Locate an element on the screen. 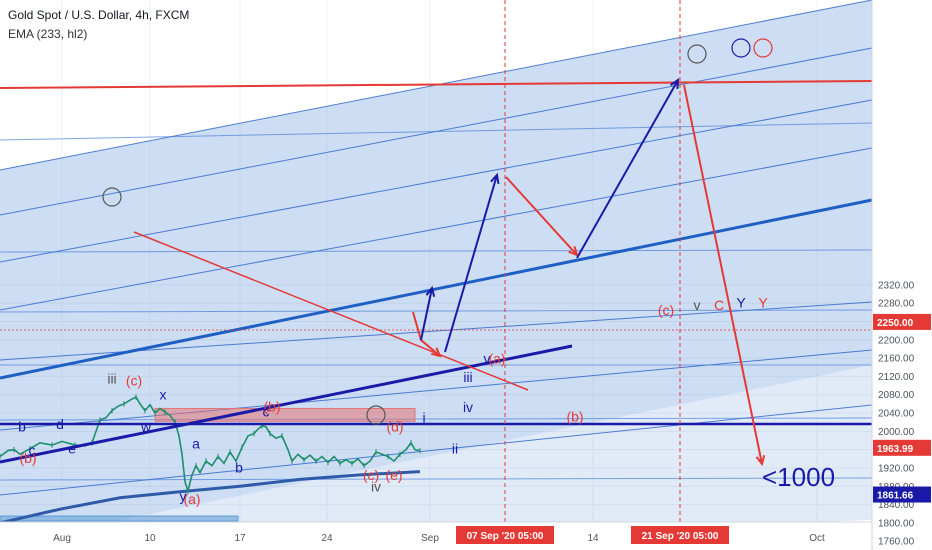 The height and width of the screenshot is (550, 932). wave-label: w is located at coordinates (146, 426).